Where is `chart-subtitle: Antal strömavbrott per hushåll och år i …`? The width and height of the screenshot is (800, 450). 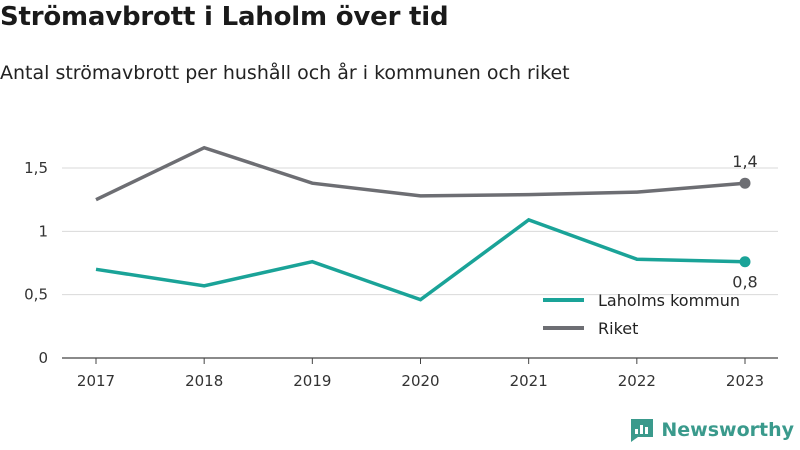 chart-subtitle: Antal strömavbrott per hushåll och år i … is located at coordinates (285, 73).